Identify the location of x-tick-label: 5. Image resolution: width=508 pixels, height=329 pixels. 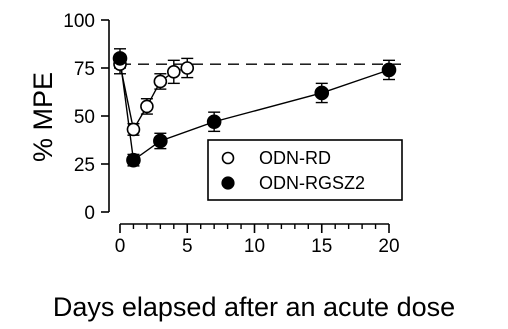
(187, 246).